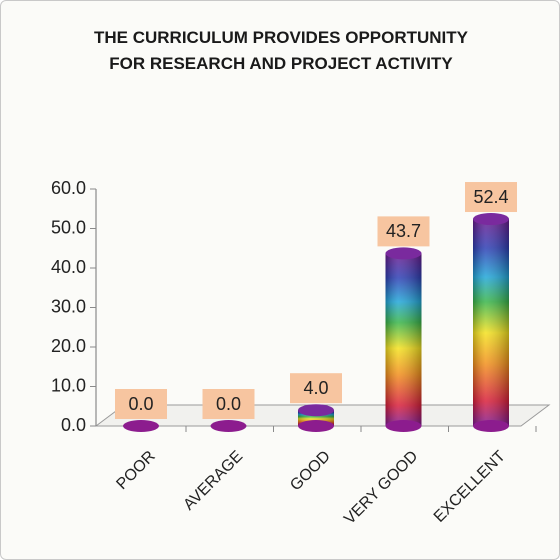  What do you see at coordinates (73, 425) in the screenshot?
I see `y-tick-label: 0.0` at bounding box center [73, 425].